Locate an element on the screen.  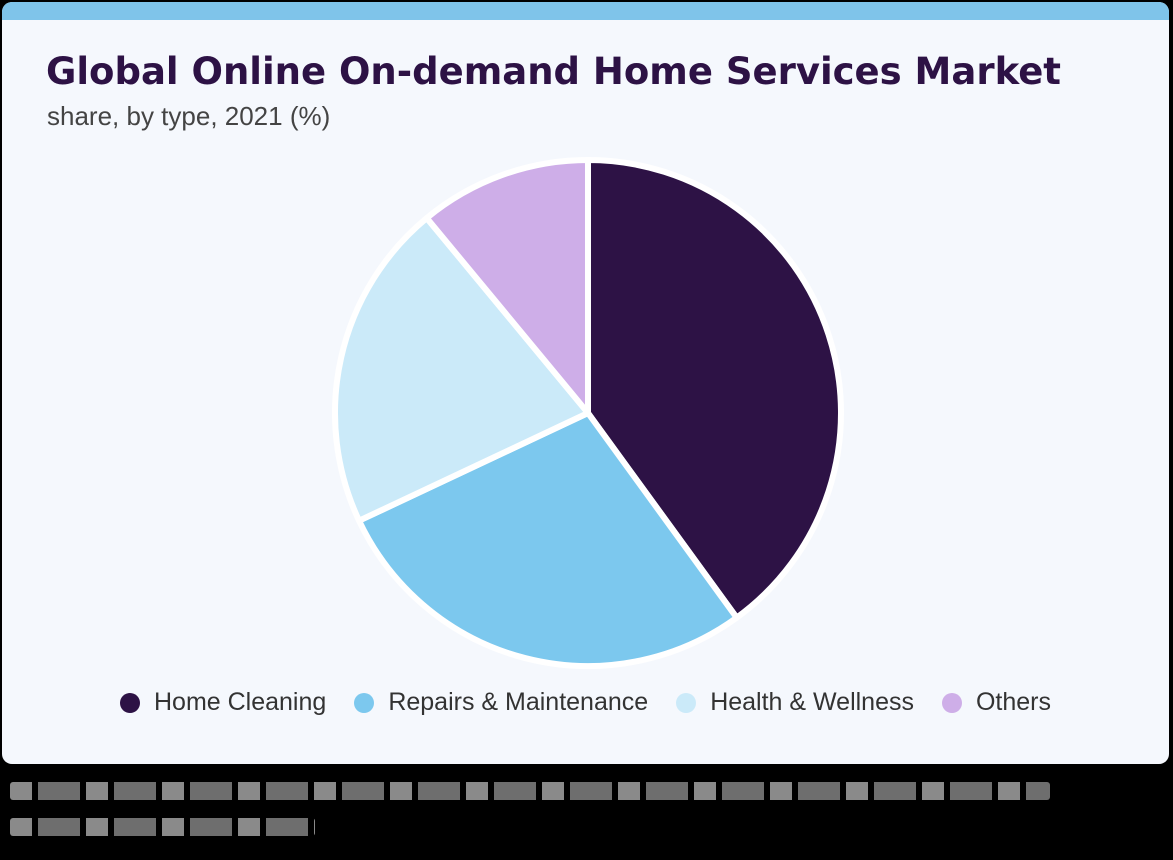
legend-label: Others is located at coordinates (1013, 702).